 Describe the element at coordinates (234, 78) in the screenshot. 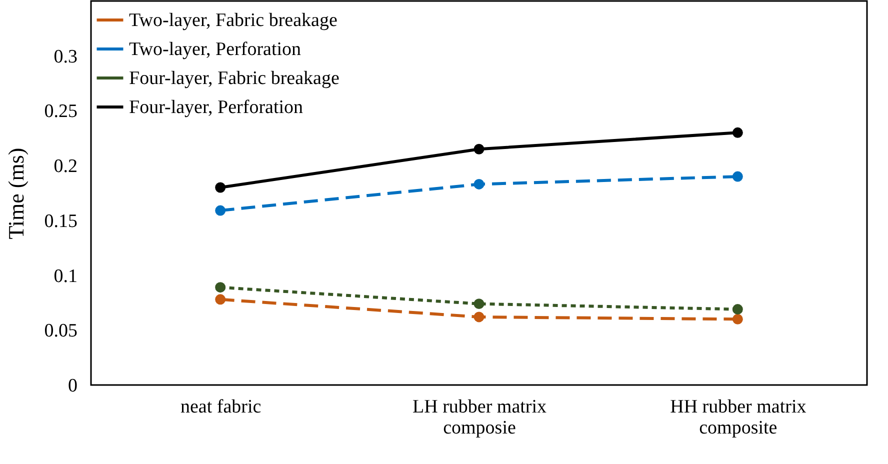

I see `legend-label: Four-layer, Fabric breakage` at that location.